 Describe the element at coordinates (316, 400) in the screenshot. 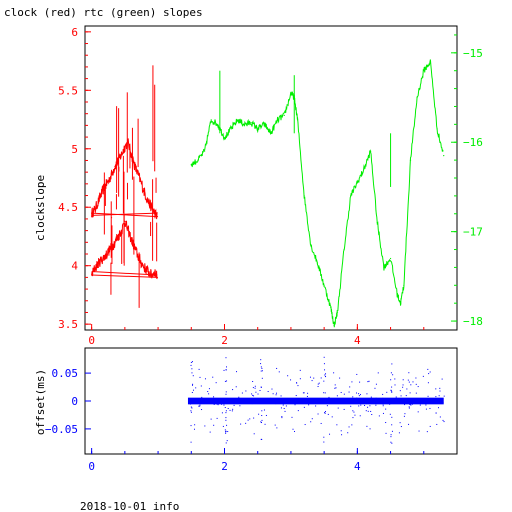

I see `bottom-series-group` at that location.